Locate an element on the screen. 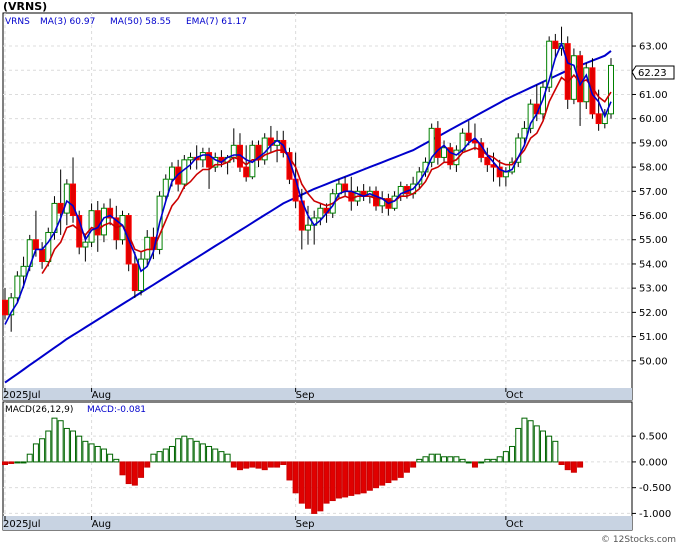 Image resolution: width=680 pixels, height=546 pixels. macd-x-tick-label: Sep is located at coordinates (305, 524).